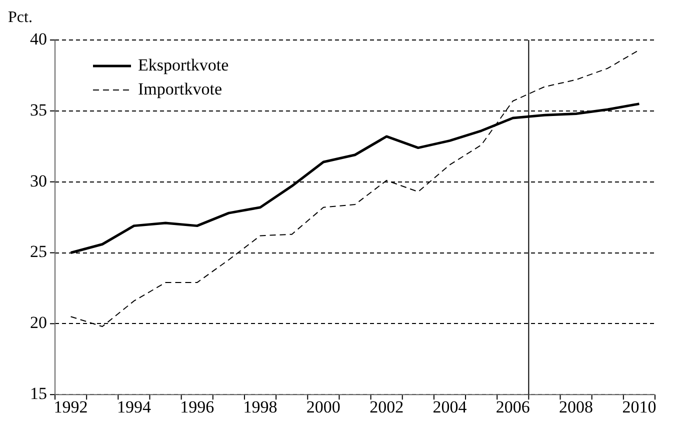 Image resolution: width=673 pixels, height=421 pixels. Describe the element at coordinates (197, 406) in the screenshot. I see `x-tick-label: 1996` at that location.